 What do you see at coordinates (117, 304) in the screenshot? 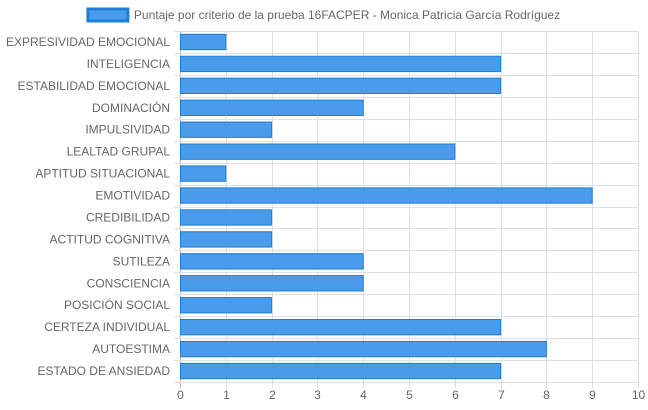
I see `category-label: POSICIÓN SOCIAL` at bounding box center [117, 304].